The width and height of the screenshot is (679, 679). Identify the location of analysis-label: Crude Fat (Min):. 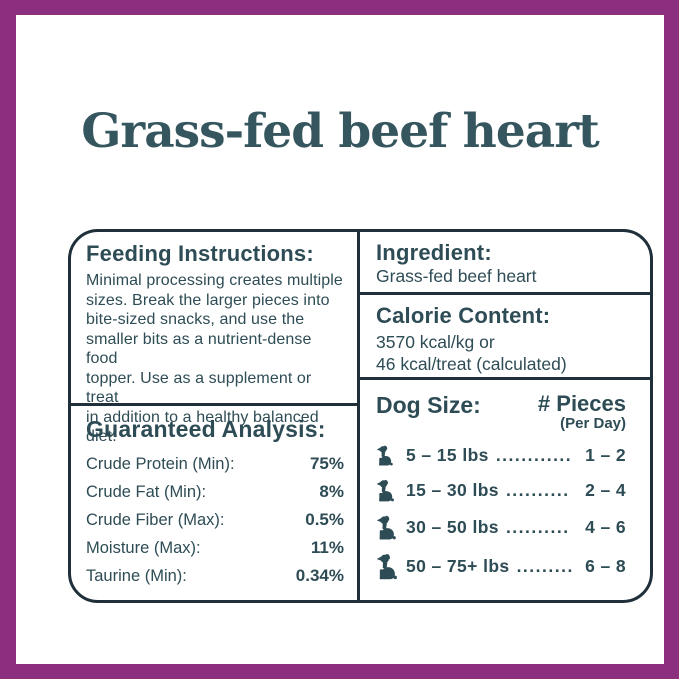
(146, 492).